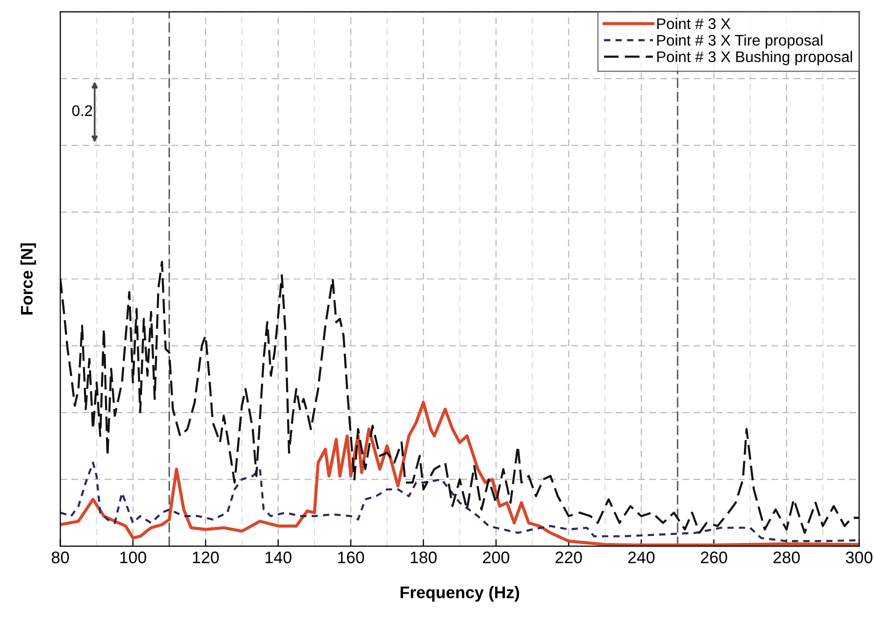 This screenshot has width=874, height=620. Describe the element at coordinates (569, 558) in the screenshot. I see `x-tick-label: 220` at that location.